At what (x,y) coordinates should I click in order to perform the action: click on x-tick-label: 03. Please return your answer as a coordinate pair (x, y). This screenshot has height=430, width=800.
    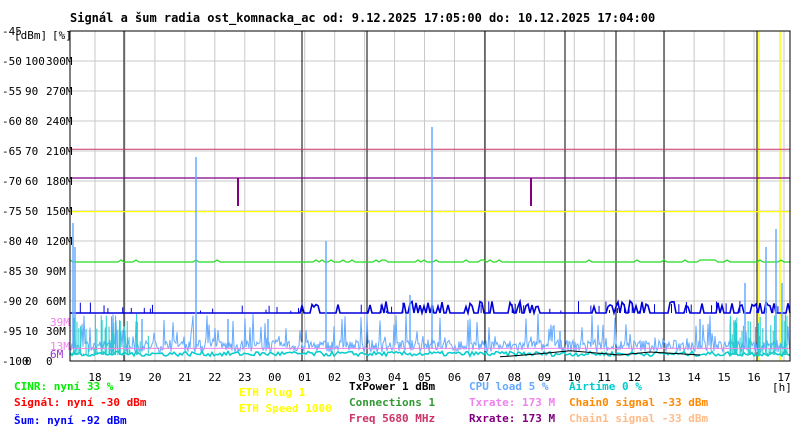
    Looking at the image, I should click on (364, 377).